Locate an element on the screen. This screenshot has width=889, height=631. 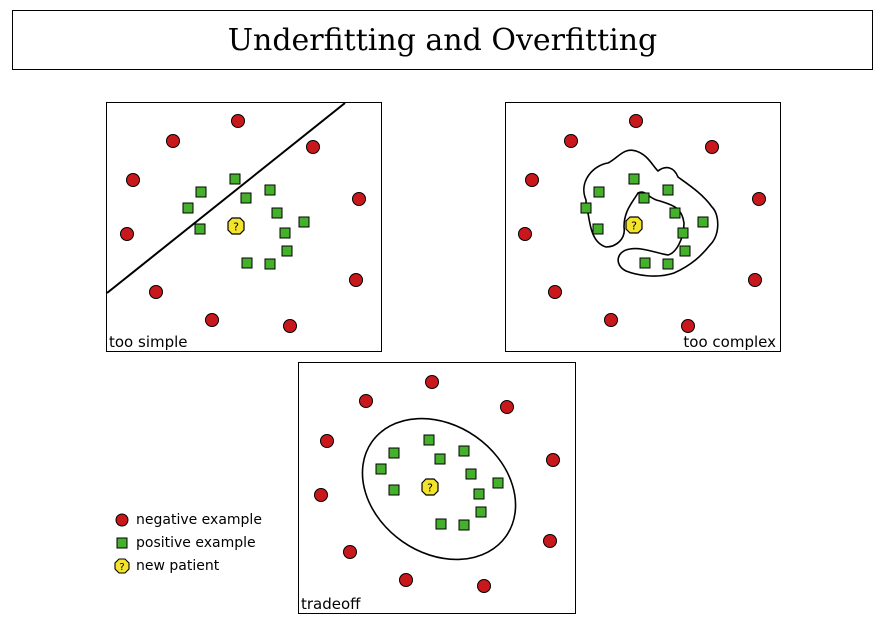
panel-too-simple: ? too simple is located at coordinates (244, 227).